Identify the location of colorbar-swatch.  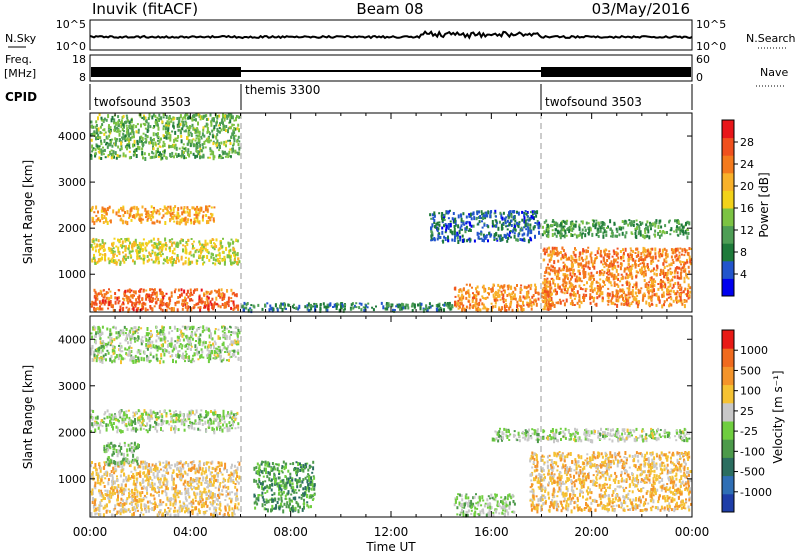
(728, 287).